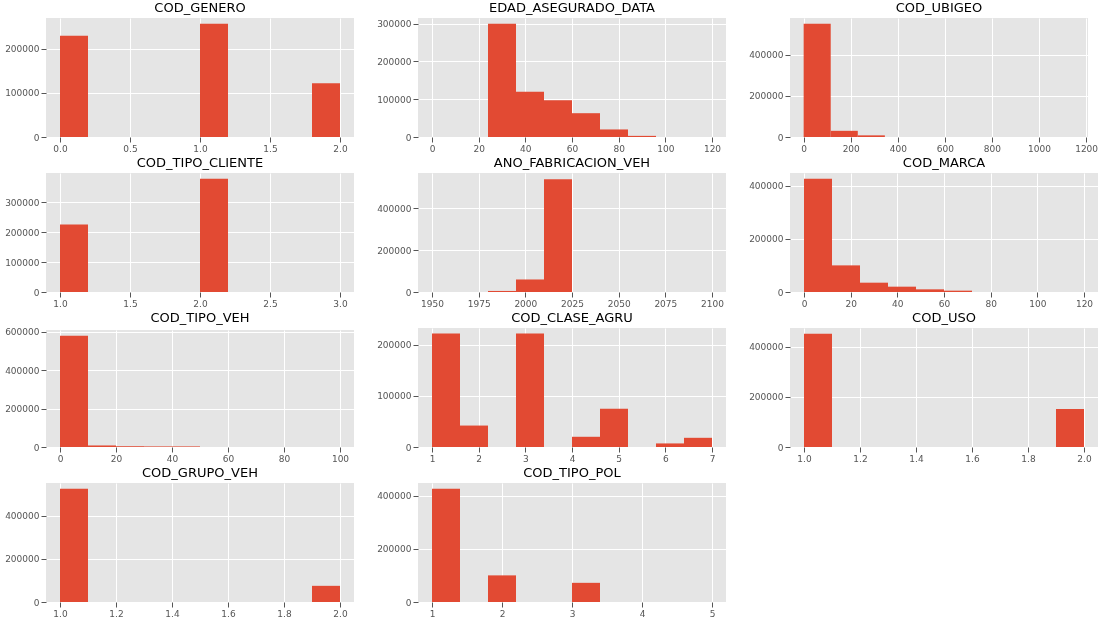  What do you see at coordinates (665, 458) in the screenshot?
I see `x-tick-label: 6` at bounding box center [665, 458].